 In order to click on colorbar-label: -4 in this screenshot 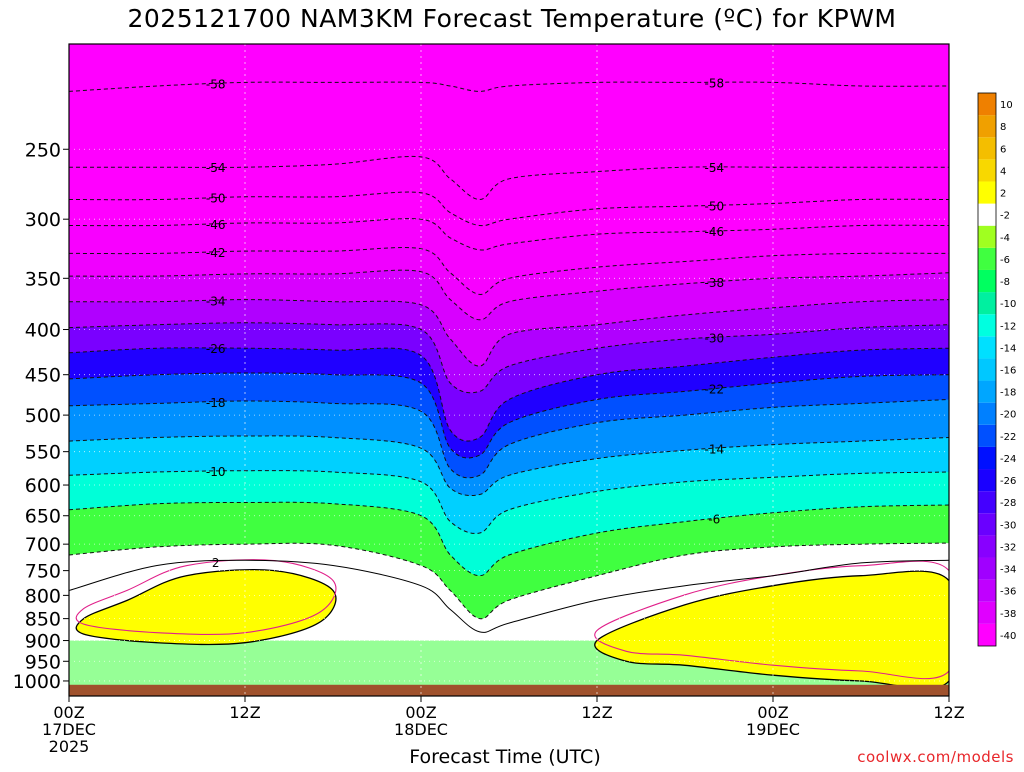, I will do `click(1005, 238)`.